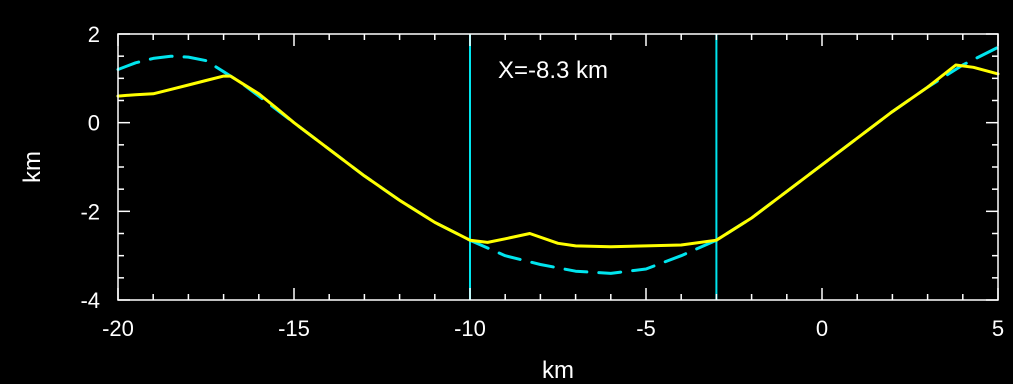 The image size is (1013, 384). What do you see at coordinates (294, 328) in the screenshot?
I see `x-tick-label: -15` at bounding box center [294, 328].